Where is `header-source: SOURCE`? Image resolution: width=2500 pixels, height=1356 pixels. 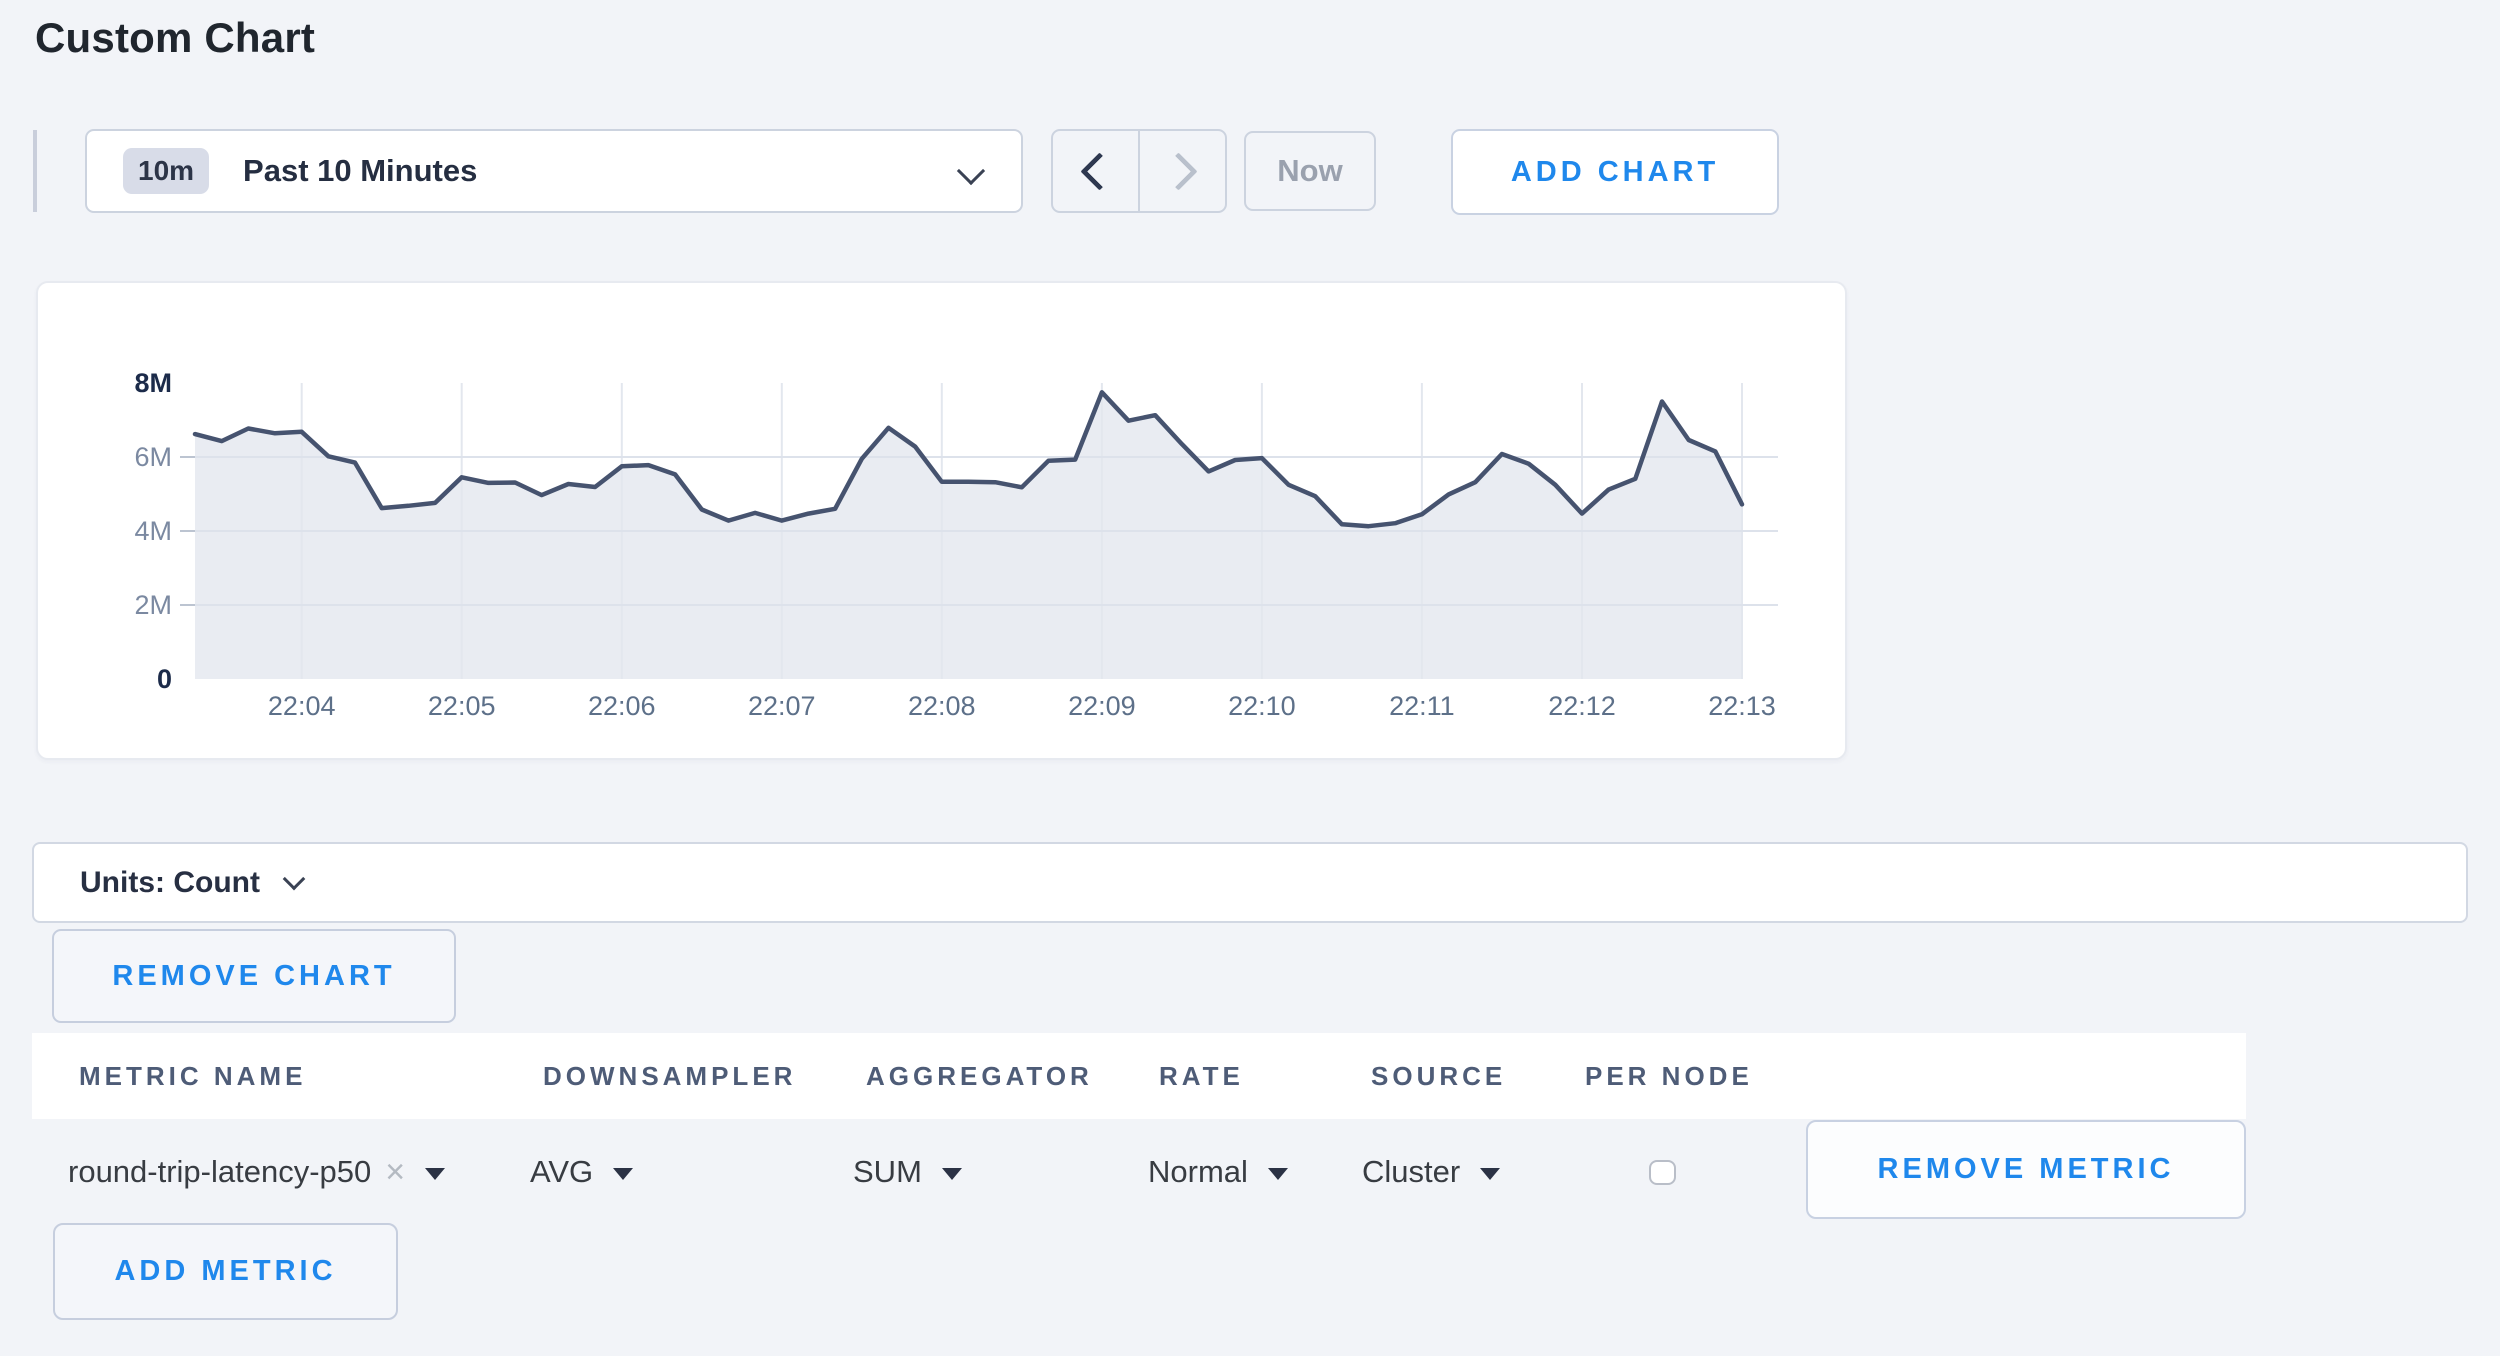 header-source: SOURCE is located at coordinates (1439, 1075).